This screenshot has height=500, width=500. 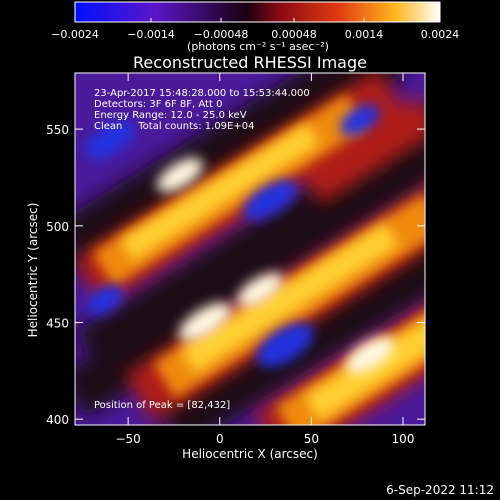 I want to click on y-axis-label: Heliocentric Y (arcsec), so click(x=33, y=270).